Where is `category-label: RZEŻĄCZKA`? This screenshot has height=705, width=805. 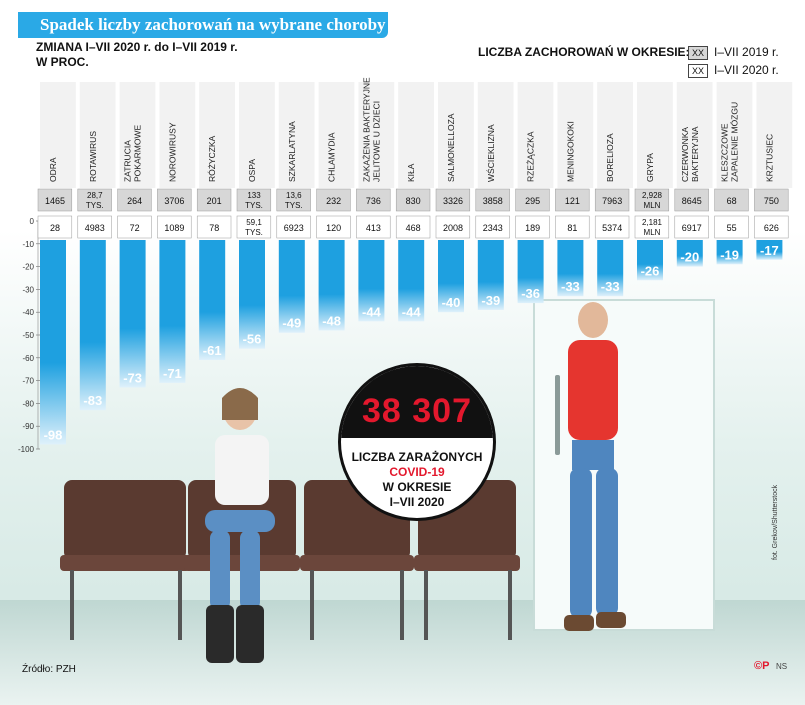 category-label: RZEŻĄCZKA is located at coordinates (531, 156).